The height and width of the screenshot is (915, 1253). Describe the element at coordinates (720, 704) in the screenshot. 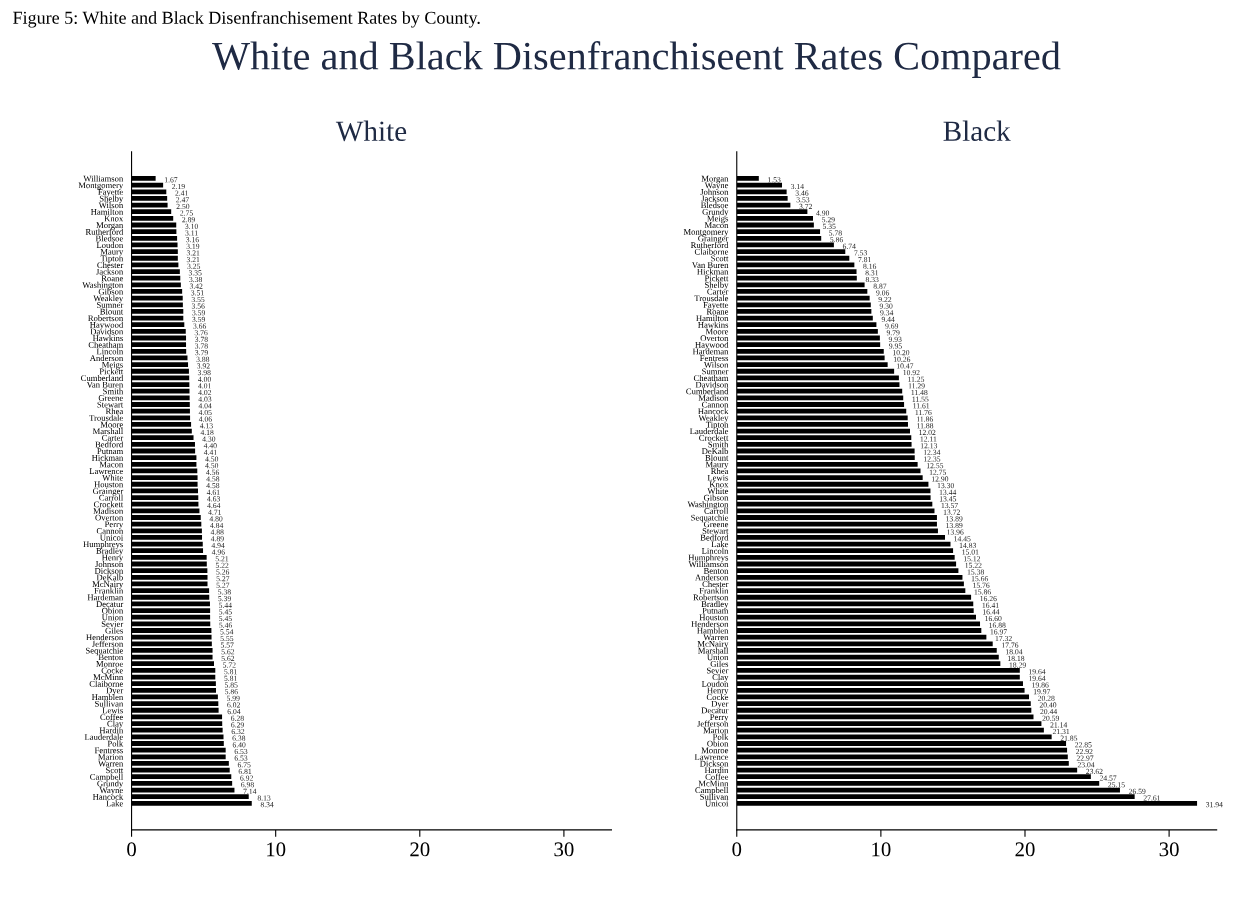

I see `y-tick-label: Dyer` at that location.